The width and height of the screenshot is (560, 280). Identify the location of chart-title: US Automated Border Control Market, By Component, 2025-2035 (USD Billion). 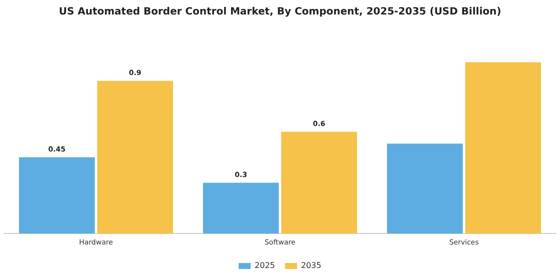
(280, 12).